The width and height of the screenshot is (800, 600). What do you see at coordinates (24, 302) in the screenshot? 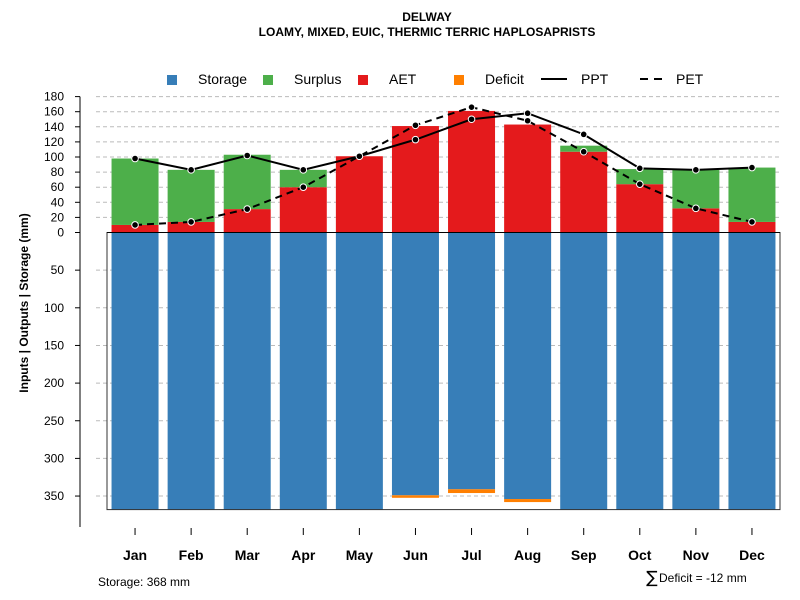
I see `y-axis-title: Inputs | Outputs | Storage (mm)` at bounding box center [24, 302].